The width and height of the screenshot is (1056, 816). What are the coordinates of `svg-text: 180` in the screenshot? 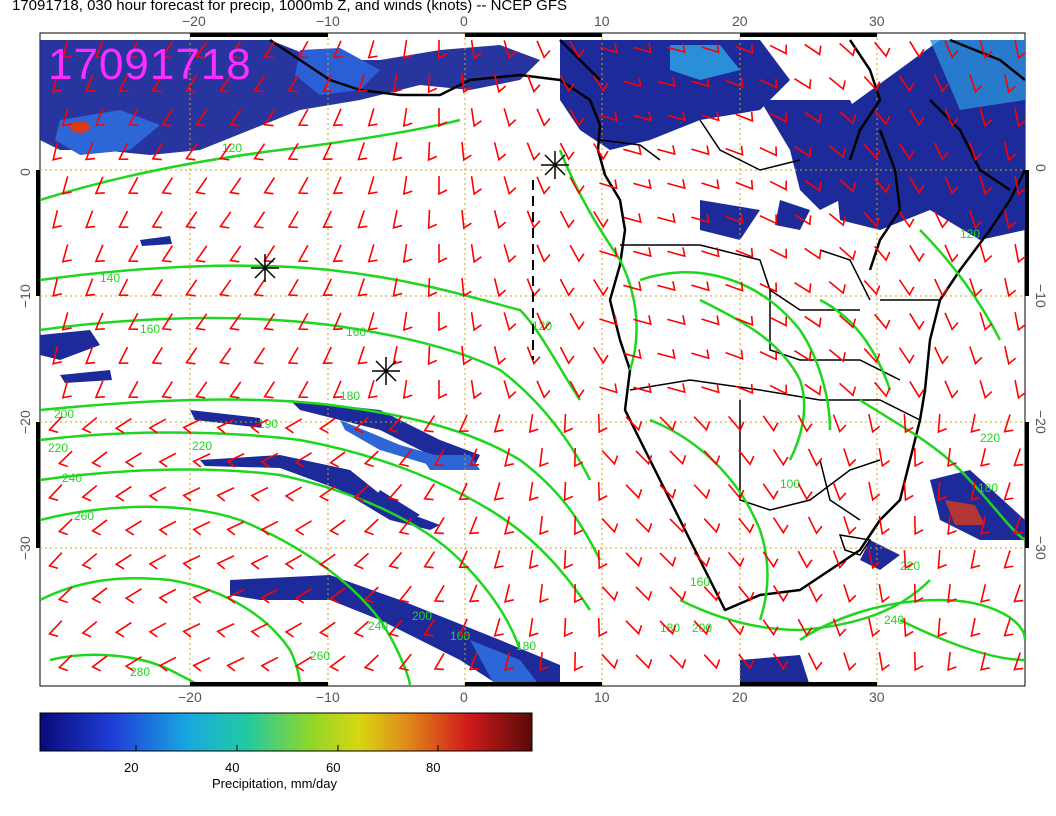 It's located at (526, 646).